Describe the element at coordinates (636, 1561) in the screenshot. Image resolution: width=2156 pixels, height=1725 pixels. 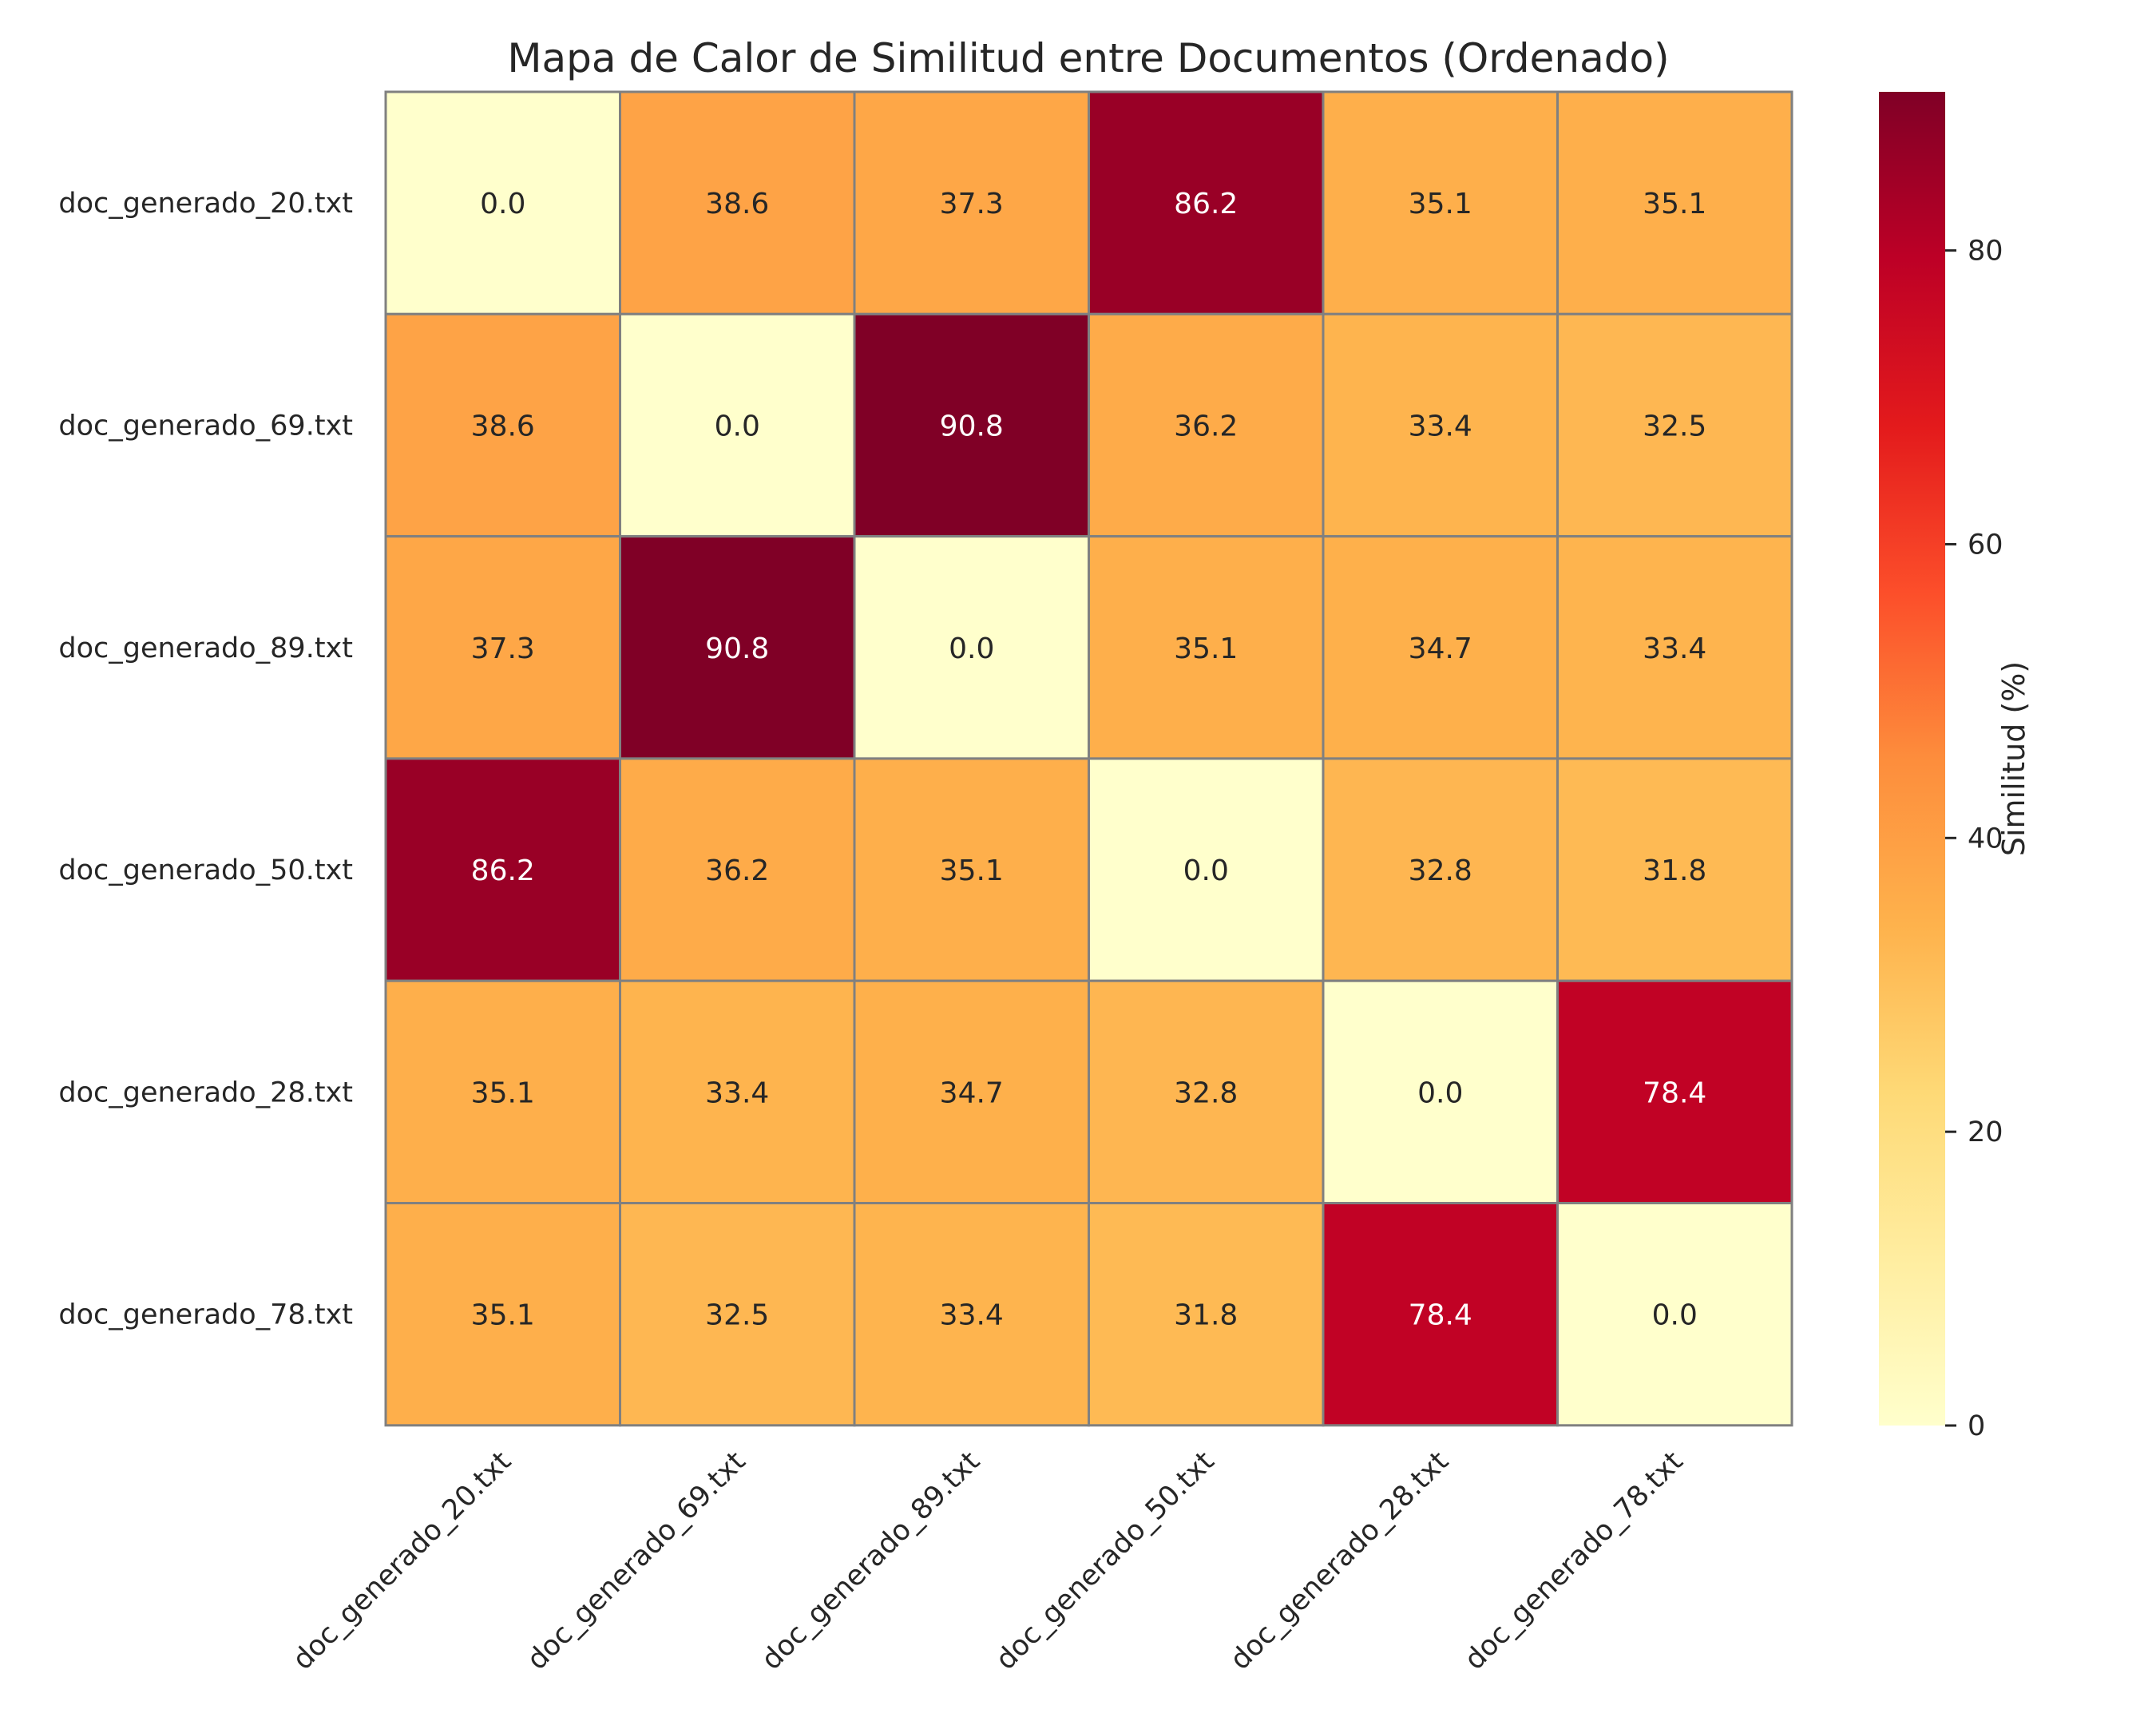
I see `column-label: doc_generado_69.txt` at that location.